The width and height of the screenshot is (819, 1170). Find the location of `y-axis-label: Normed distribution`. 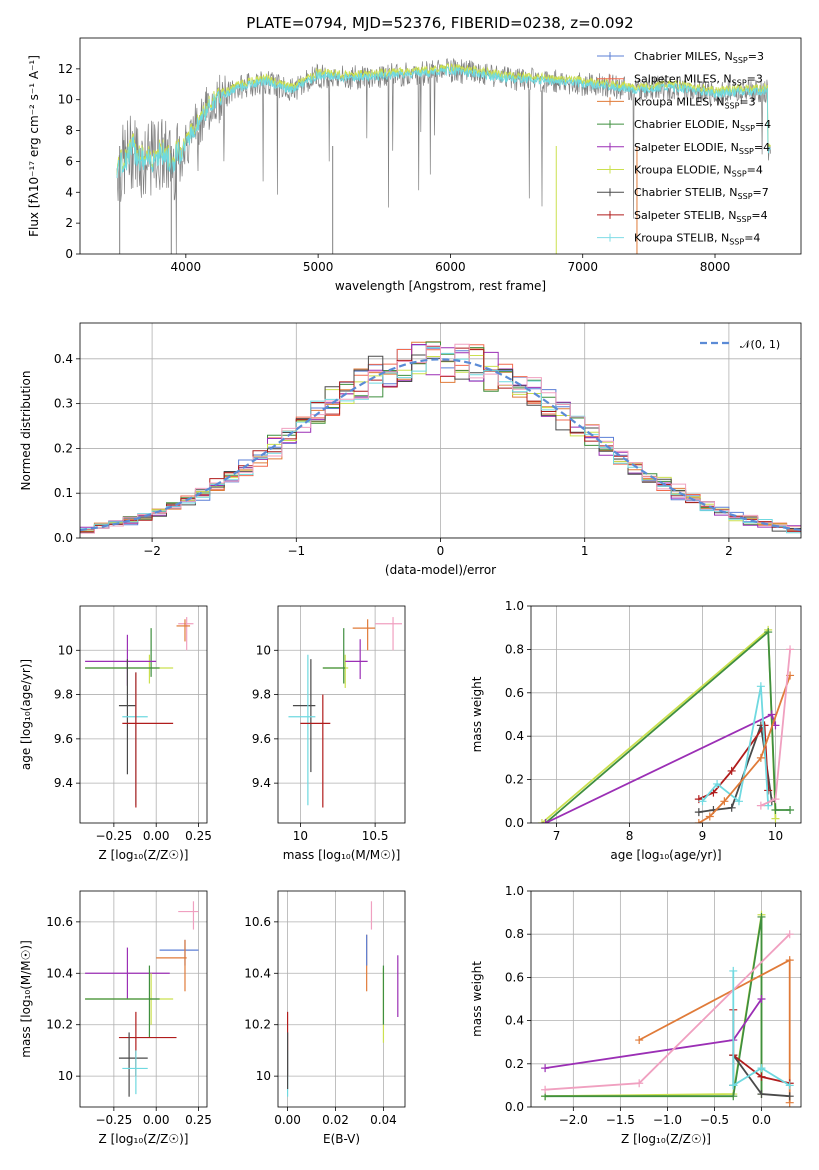

y-axis-label: Normed distribution is located at coordinates (26, 431).